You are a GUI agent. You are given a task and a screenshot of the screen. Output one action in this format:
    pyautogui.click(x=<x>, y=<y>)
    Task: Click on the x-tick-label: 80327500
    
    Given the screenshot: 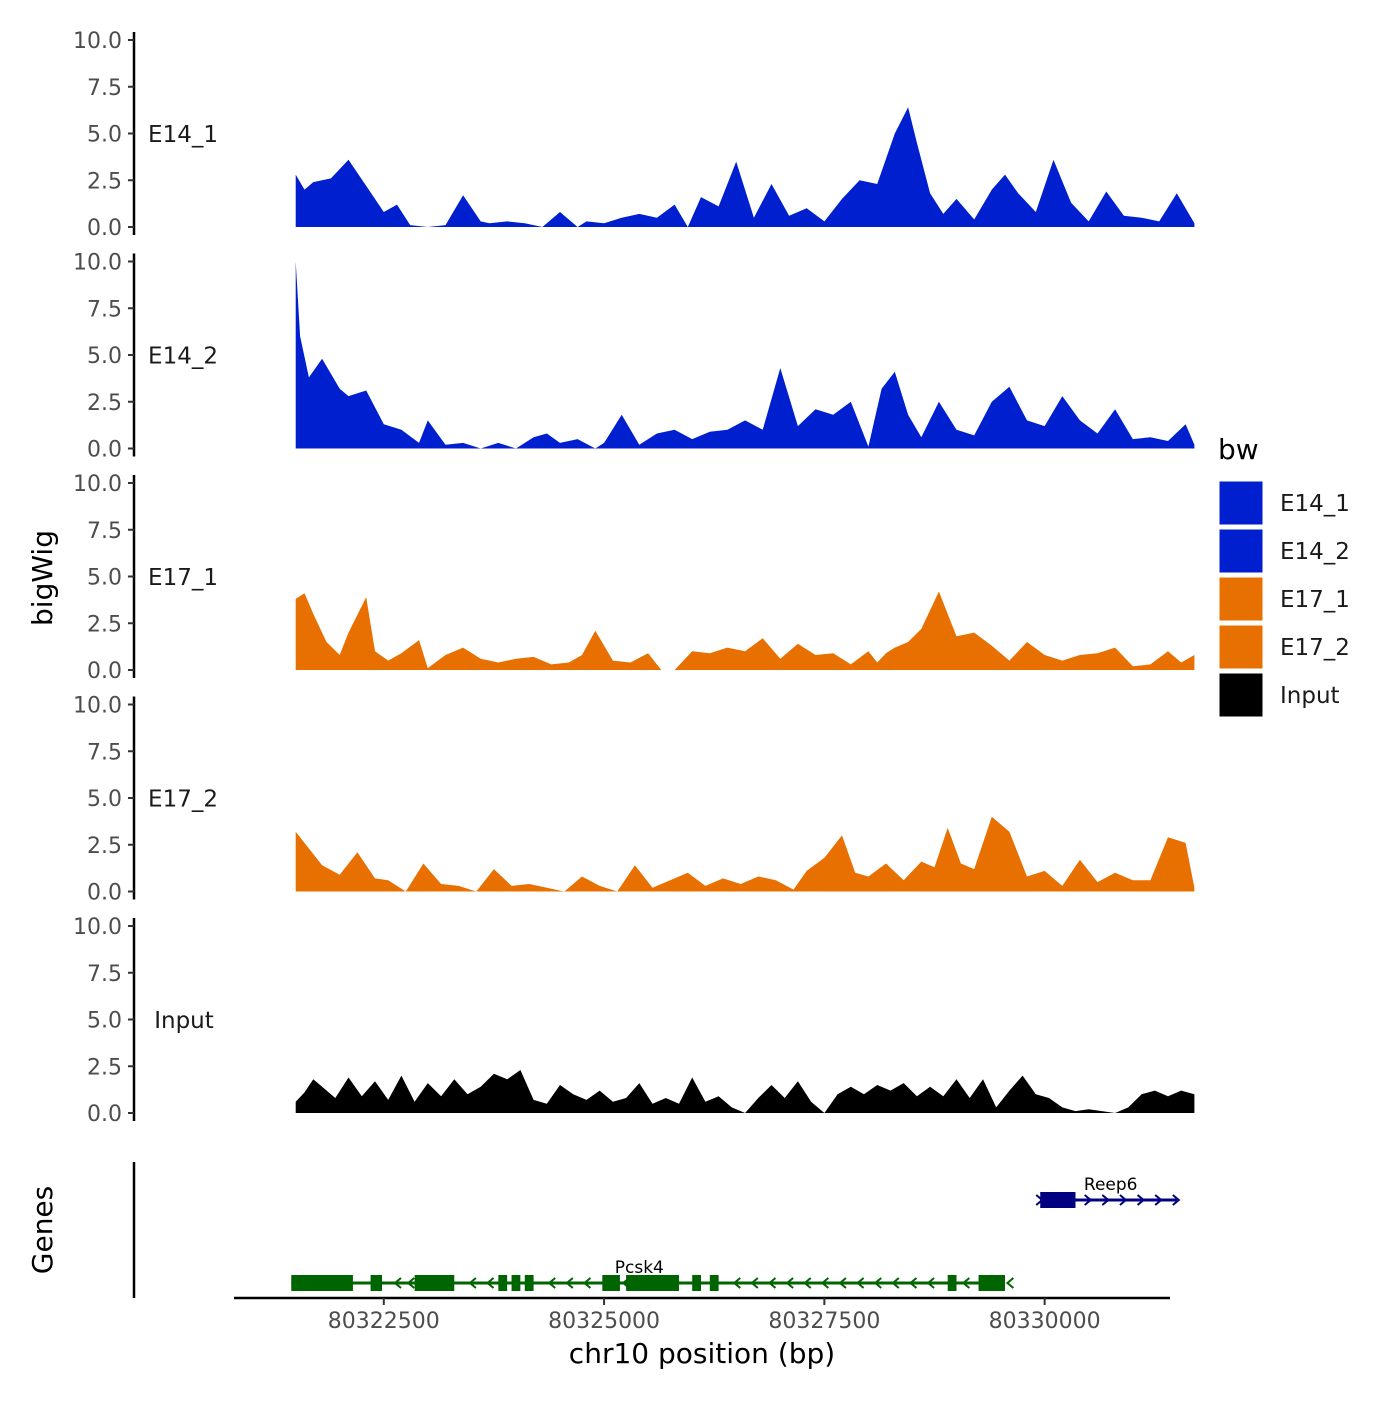 What is the action you would take?
    pyautogui.click(x=824, y=1321)
    